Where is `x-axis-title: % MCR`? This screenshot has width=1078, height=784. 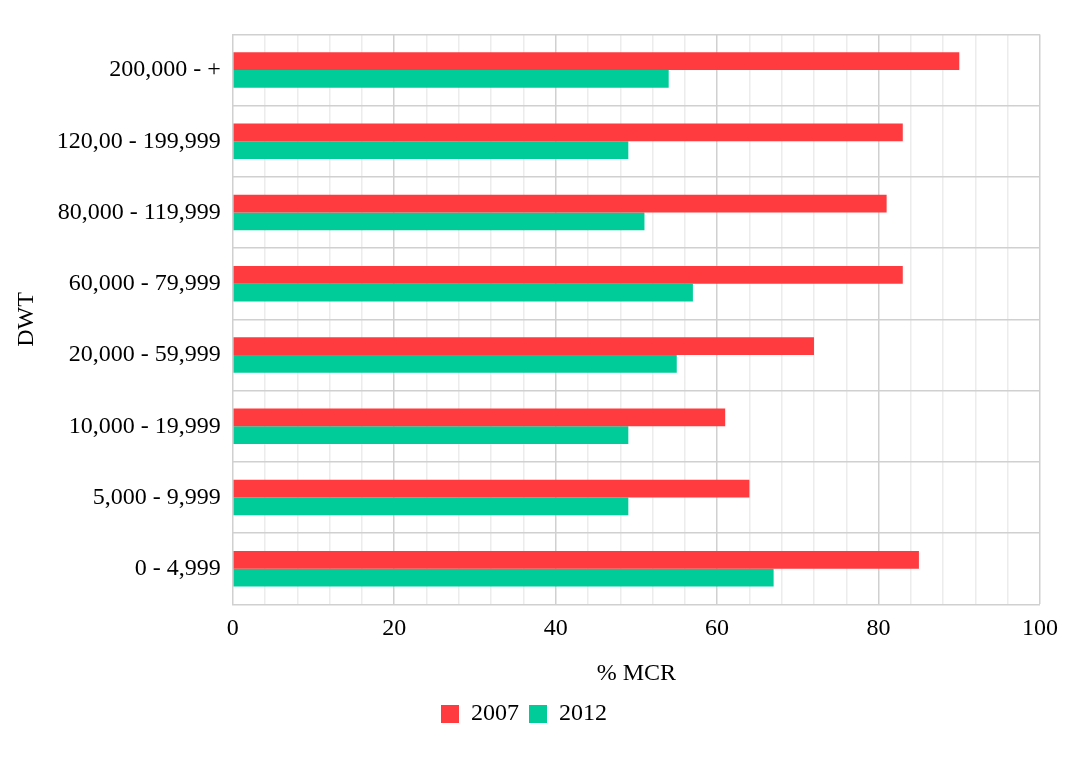 x-axis-title: % MCR is located at coordinates (636, 671).